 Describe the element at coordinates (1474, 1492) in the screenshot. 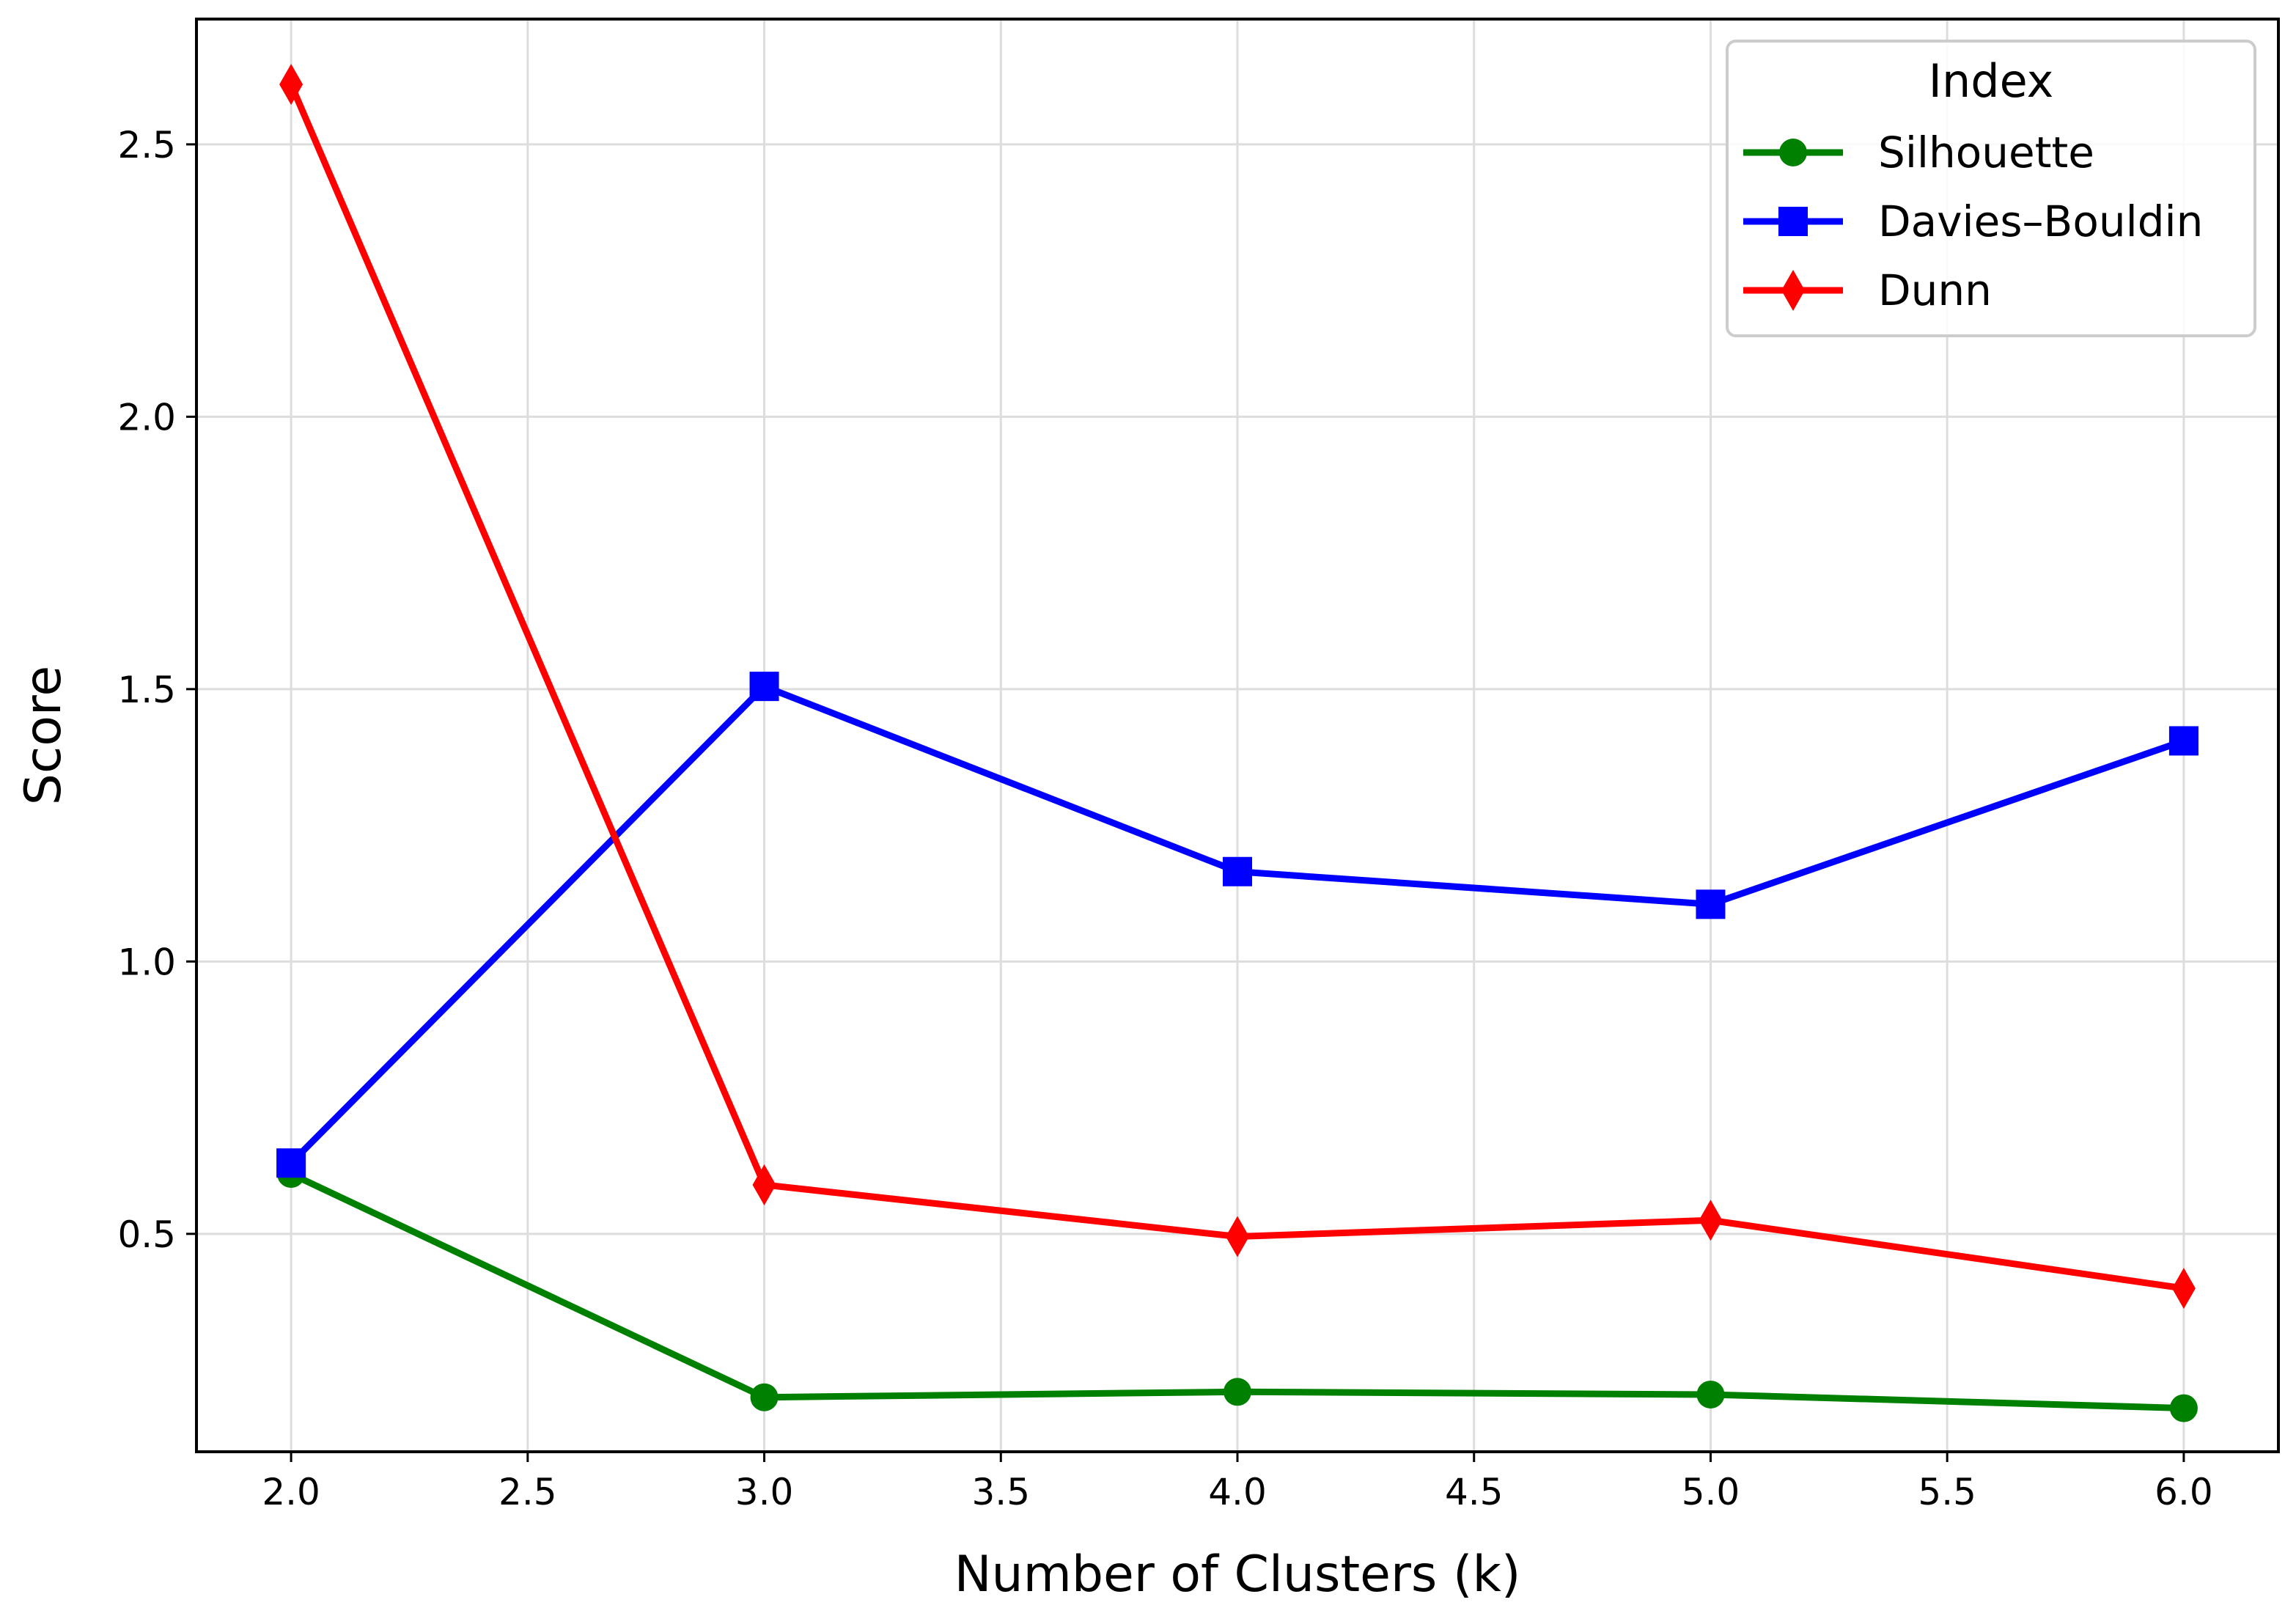

I see `x-tick-label: 4.5` at that location.